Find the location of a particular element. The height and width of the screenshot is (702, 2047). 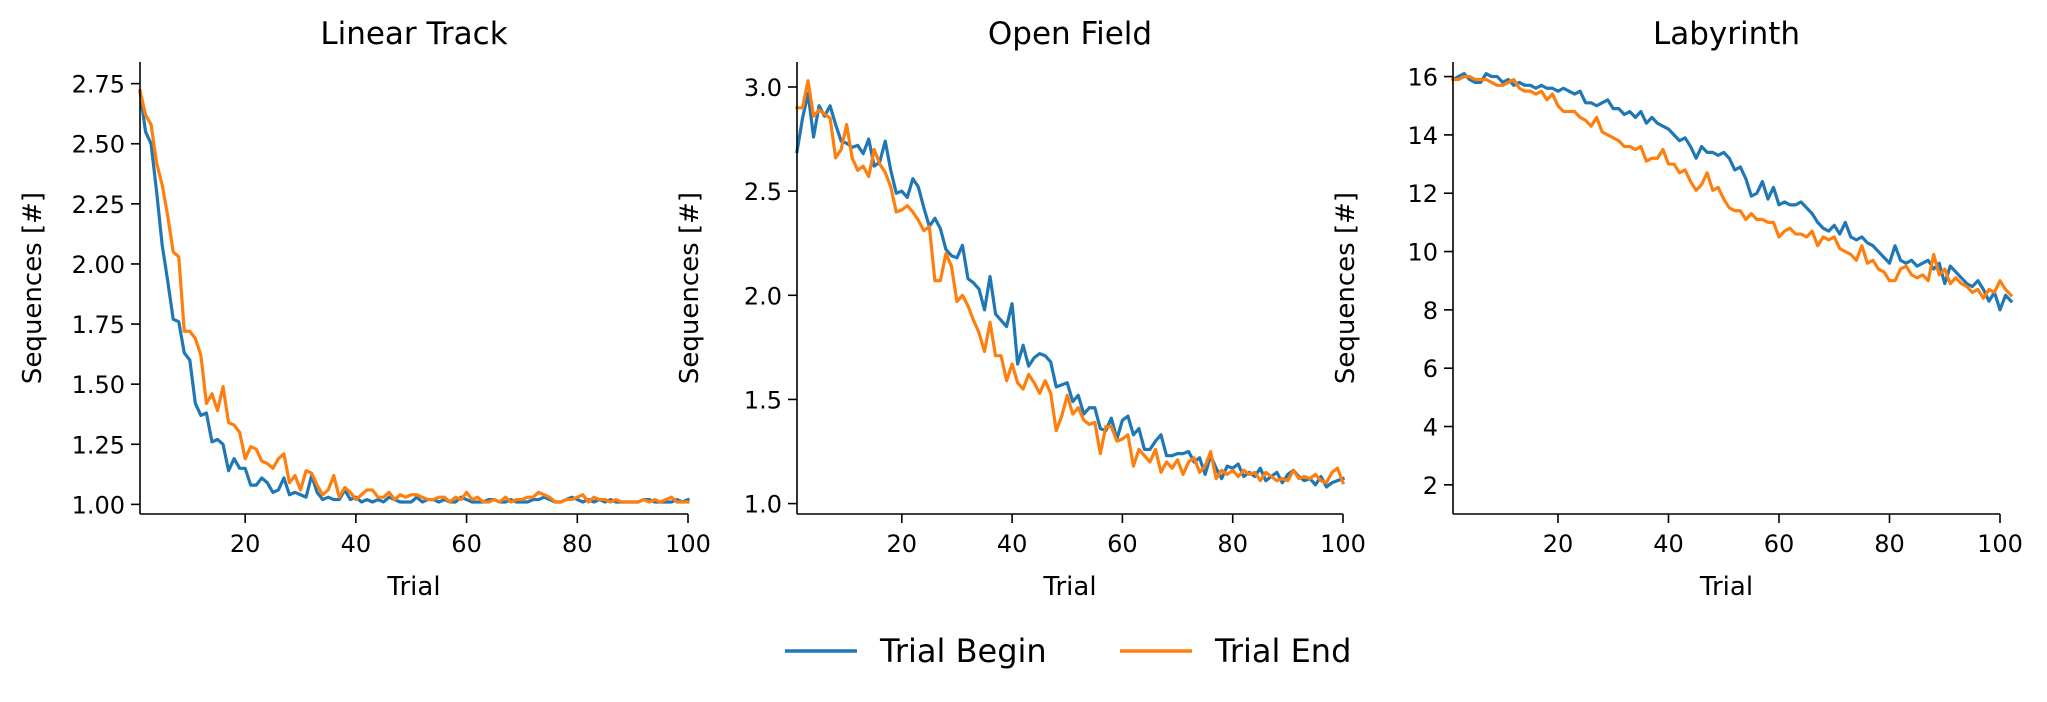

y-tick-label: 2.5 is located at coordinates (763, 192).